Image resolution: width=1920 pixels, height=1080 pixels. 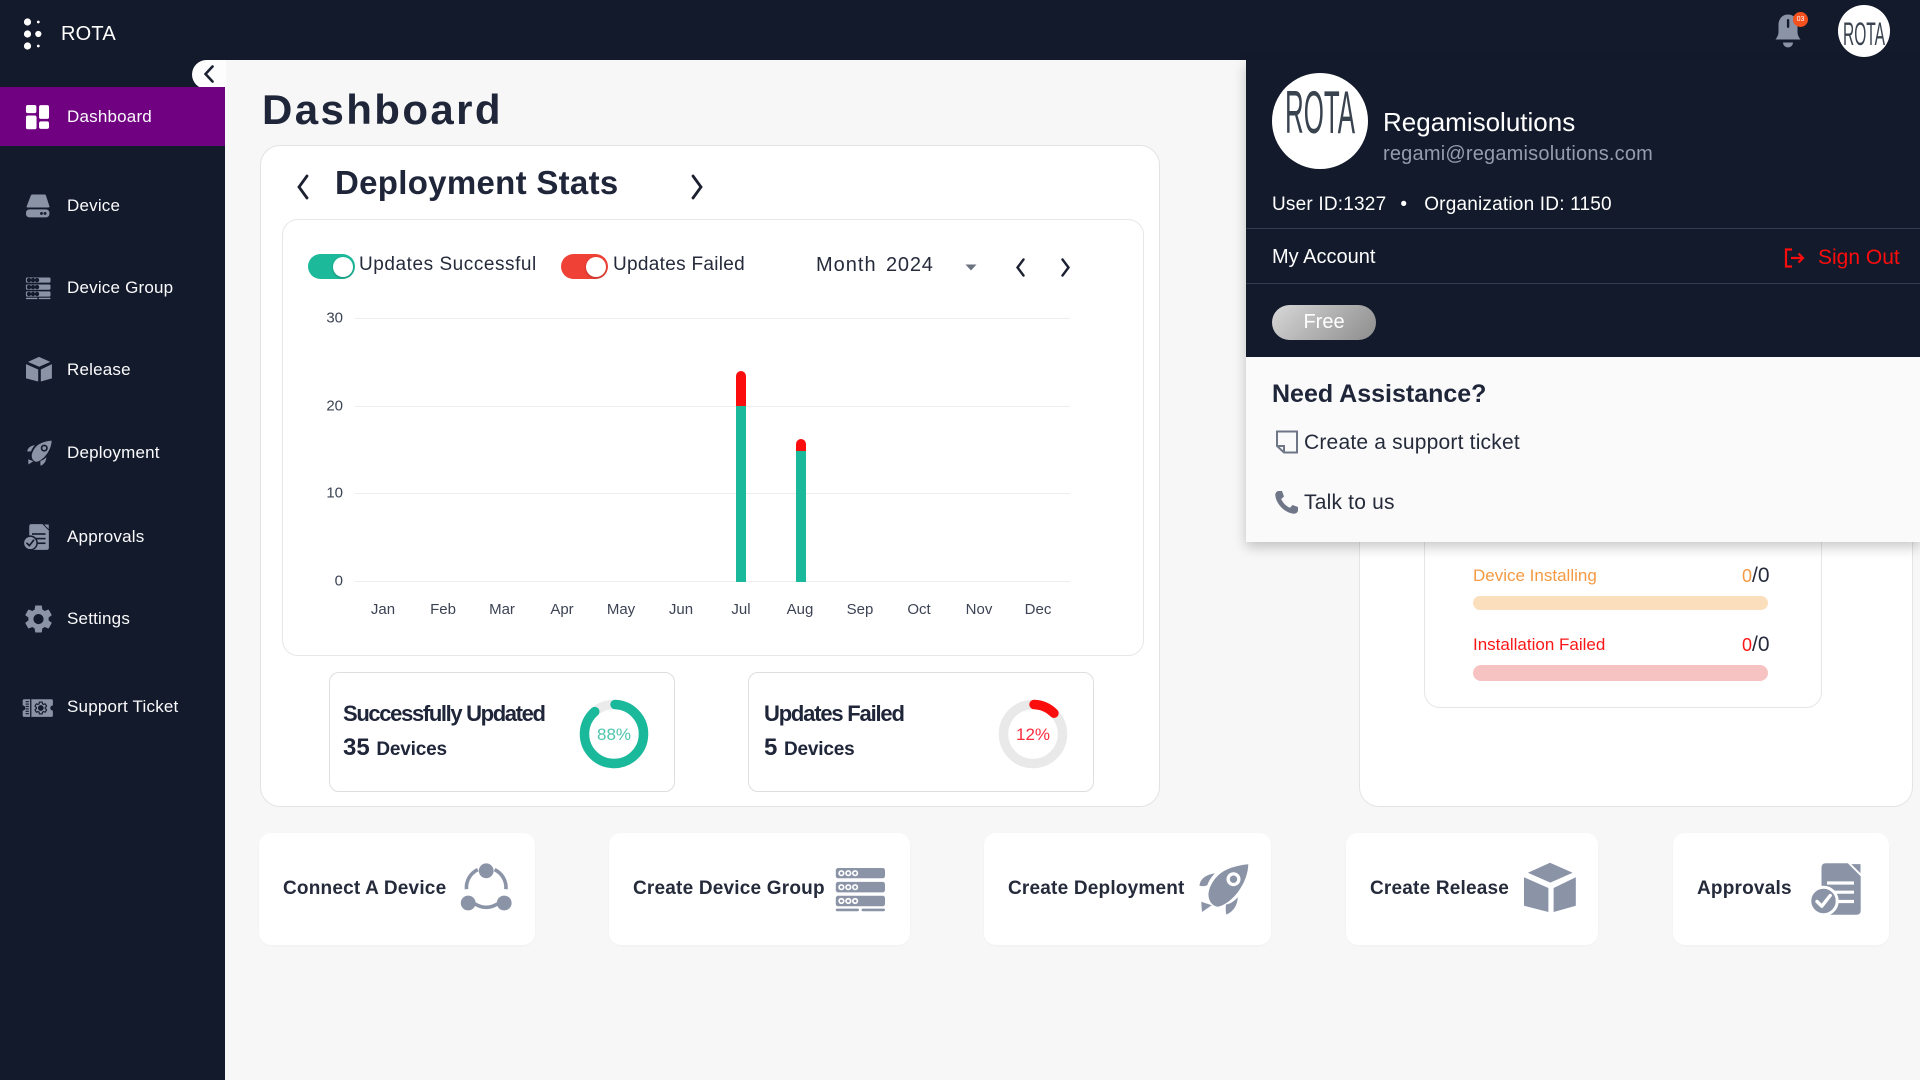 I want to click on svg-text: 88%, so click(x=614, y=734).